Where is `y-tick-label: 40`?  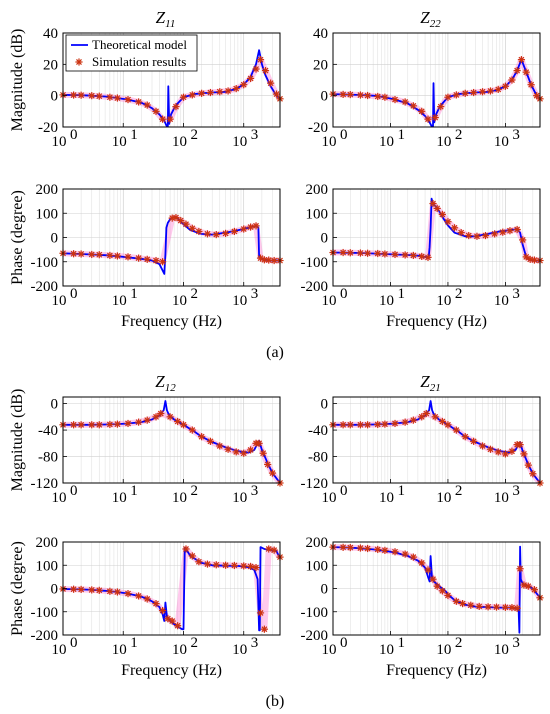
y-tick-label: 40 is located at coordinates (320, 34).